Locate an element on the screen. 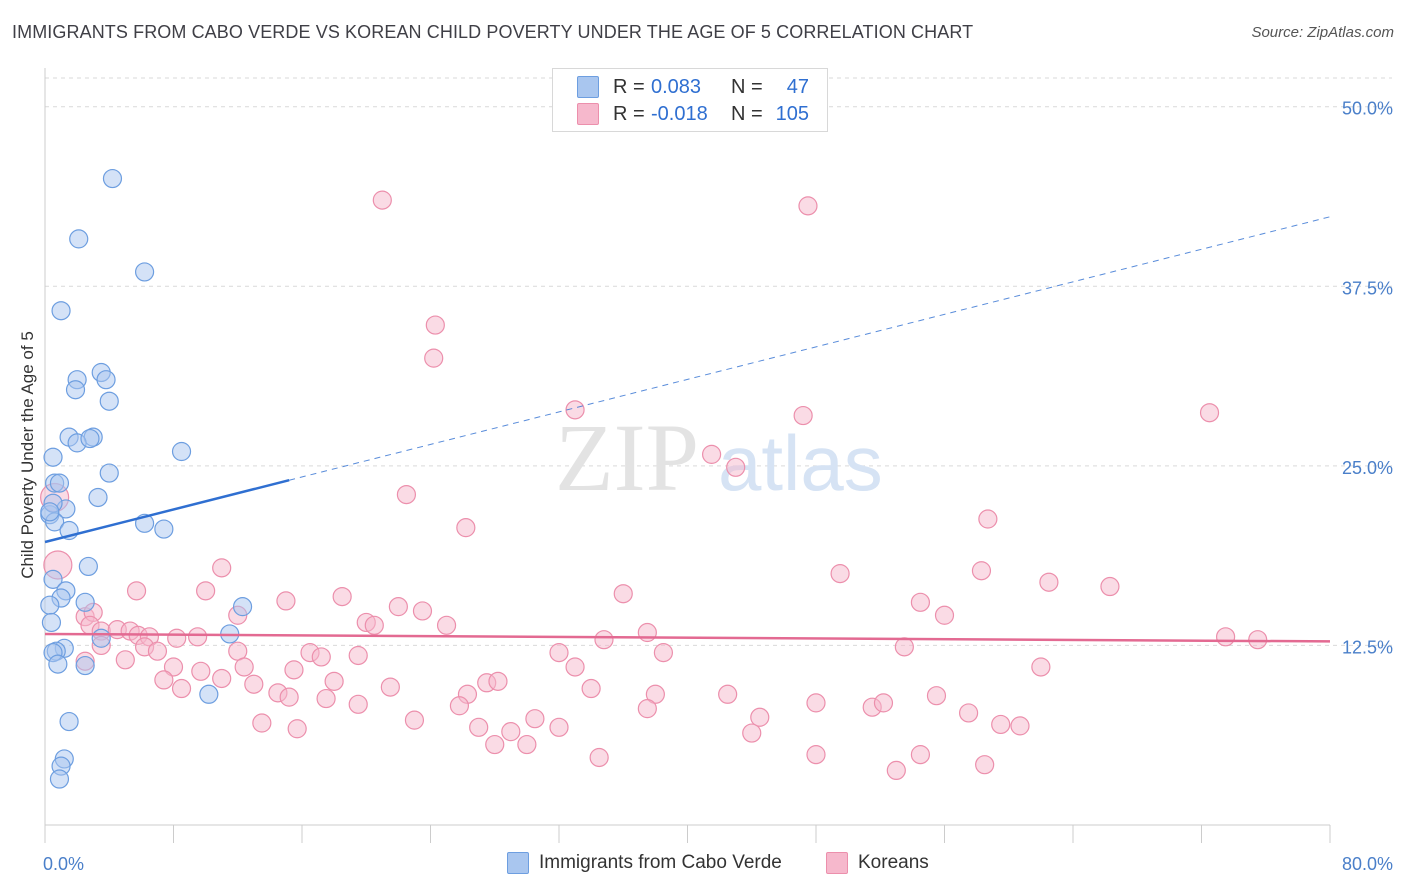 This screenshot has height=892, width=1406. legend-n-value: 105 is located at coordinates (792, 113).